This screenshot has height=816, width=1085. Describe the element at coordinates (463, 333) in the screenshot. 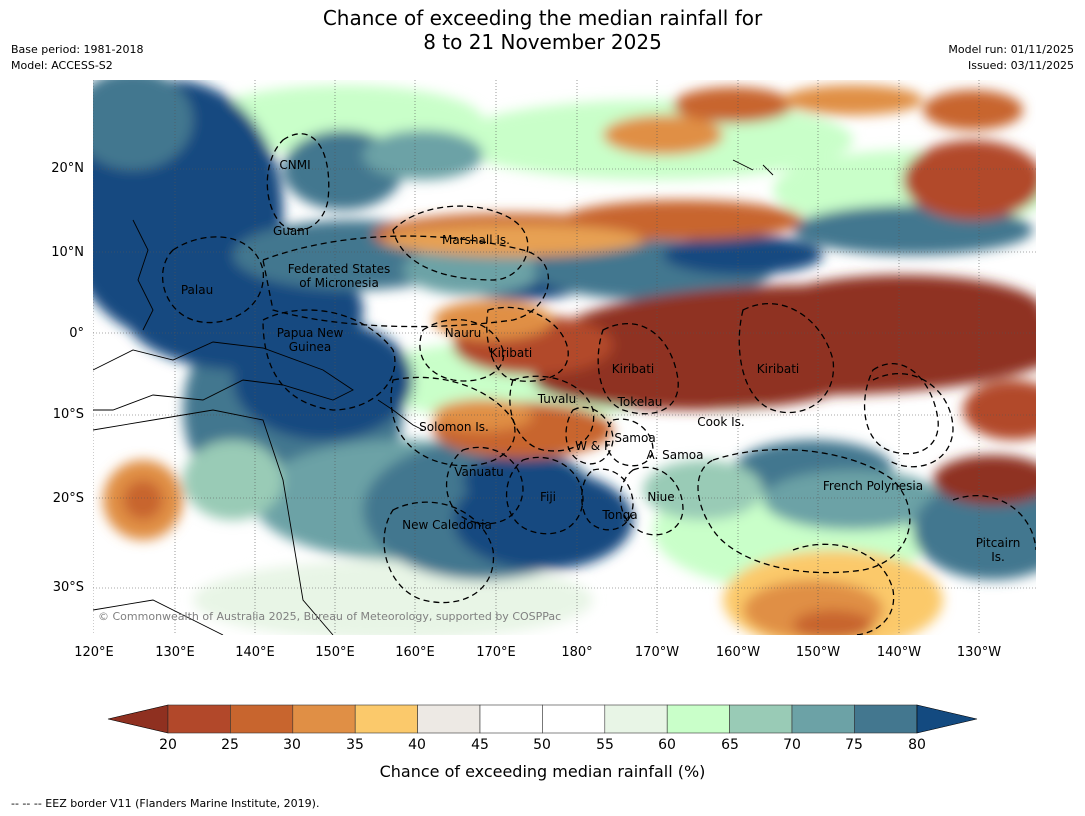

I see `place-label-nauru: Nauru` at that location.